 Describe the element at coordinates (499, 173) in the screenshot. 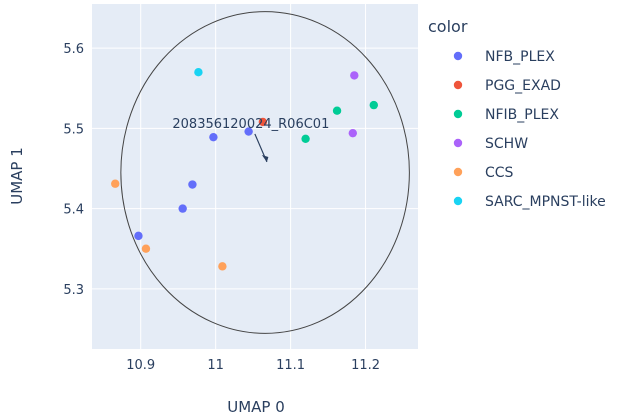

I see `legend-label: CCS` at that location.